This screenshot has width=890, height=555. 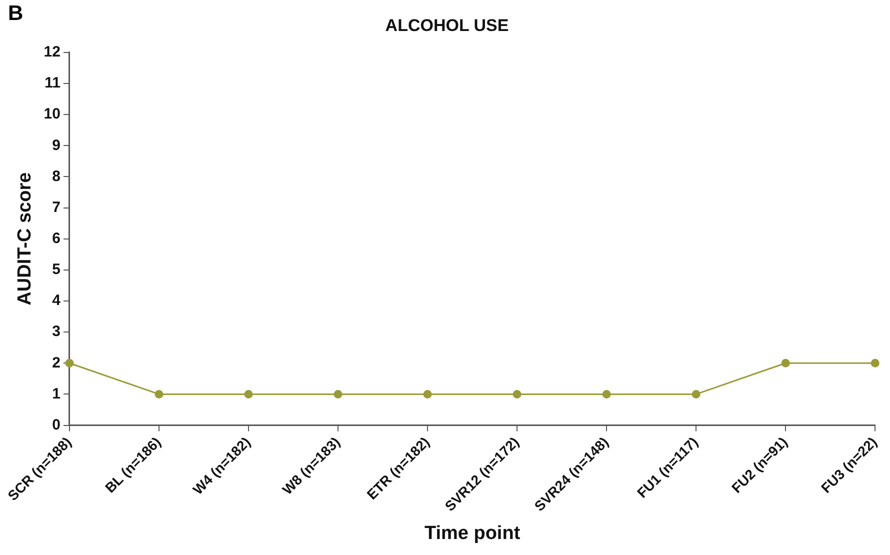 I want to click on y-tick-label: 5, so click(x=56, y=269).